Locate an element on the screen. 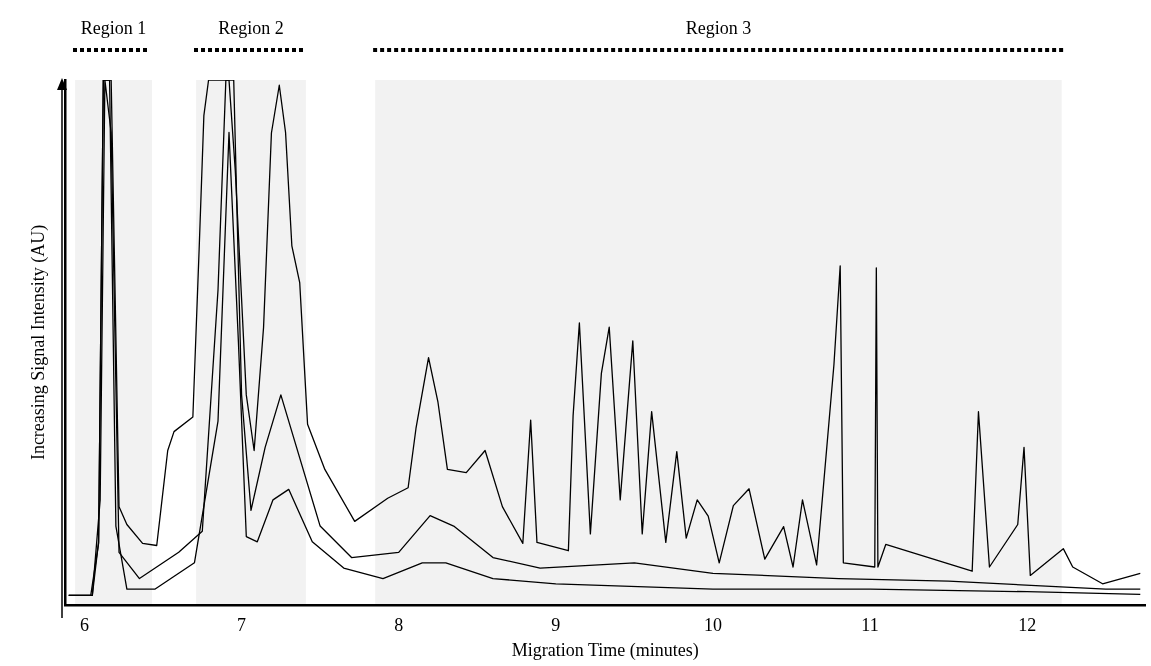 This screenshot has width=1151, height=666. x-tick-label: 9 is located at coordinates (556, 625).